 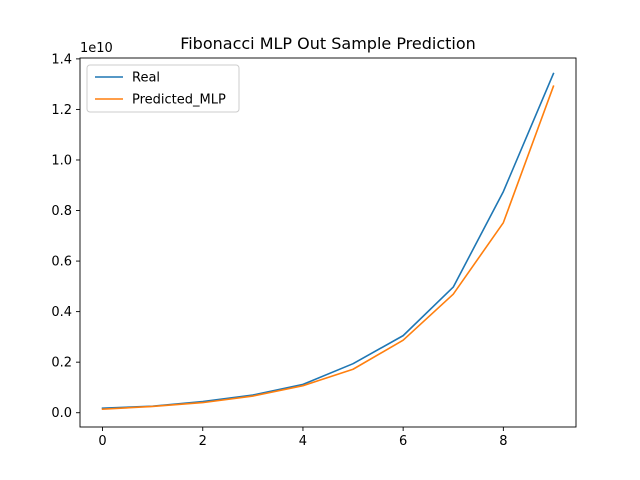 I want to click on y-tick-label: 1.2, so click(x=61, y=110).